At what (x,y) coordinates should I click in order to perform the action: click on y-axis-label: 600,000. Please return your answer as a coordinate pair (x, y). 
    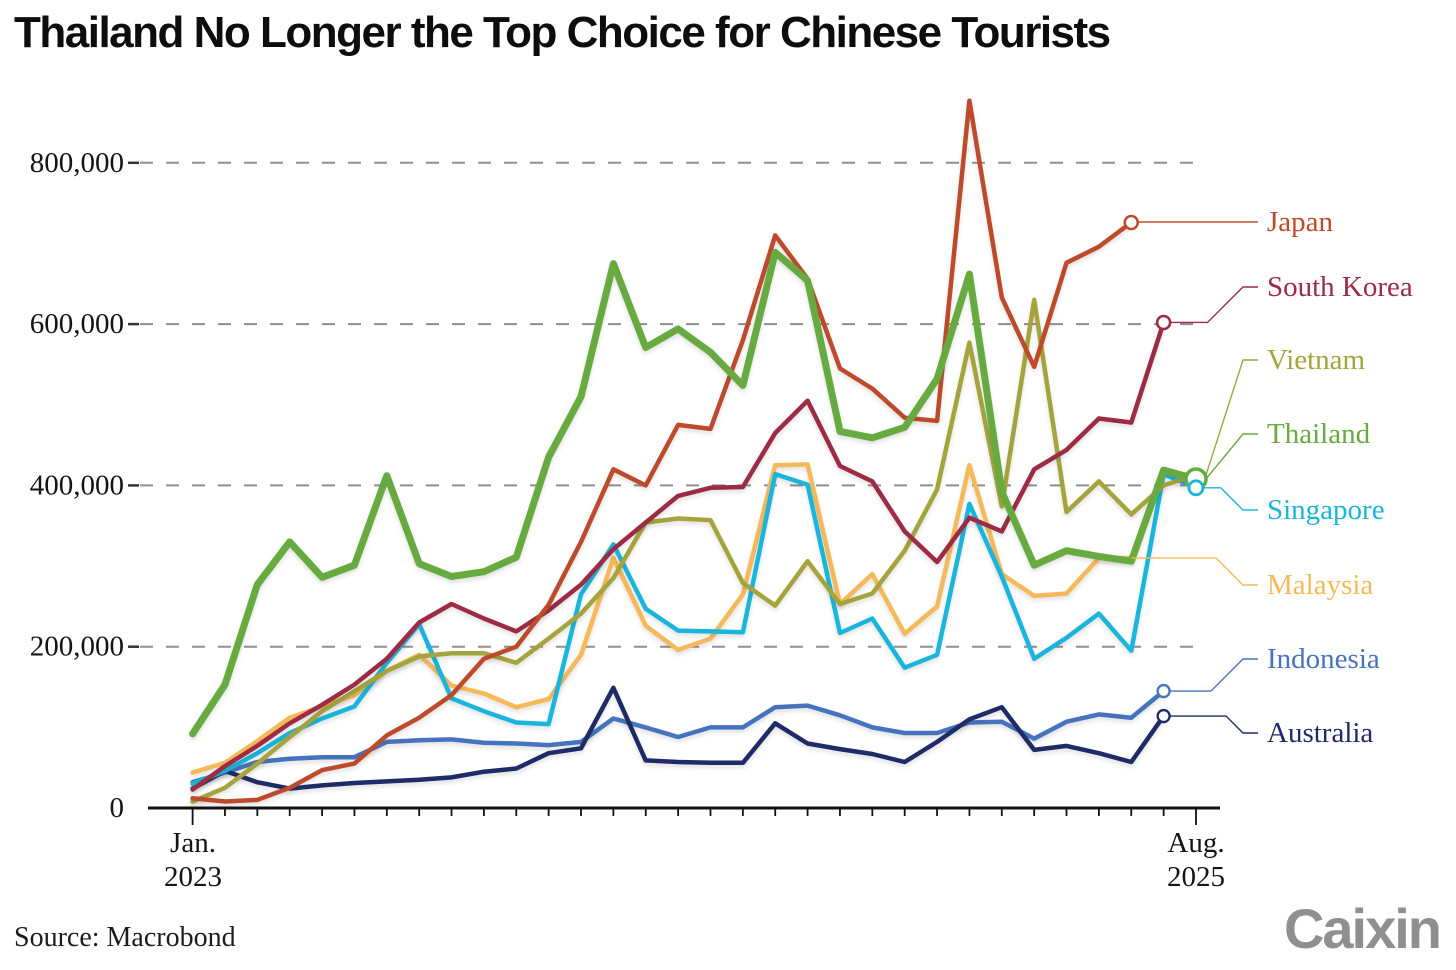
    Looking at the image, I should click on (77, 324).